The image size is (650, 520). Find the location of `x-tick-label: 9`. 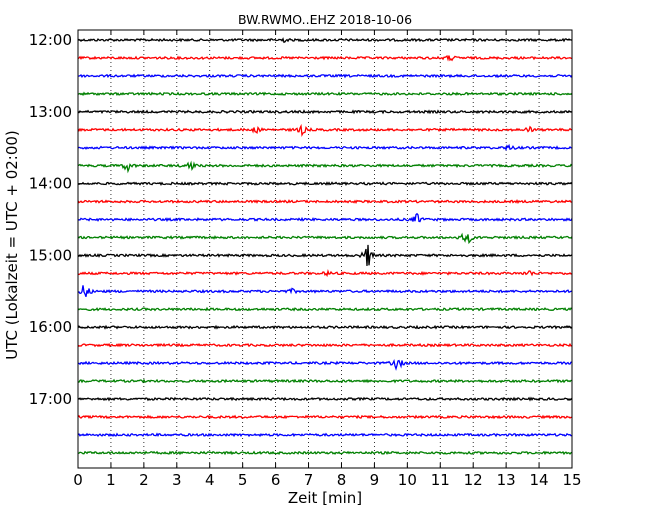

x-tick-label: 9 is located at coordinates (375, 480).